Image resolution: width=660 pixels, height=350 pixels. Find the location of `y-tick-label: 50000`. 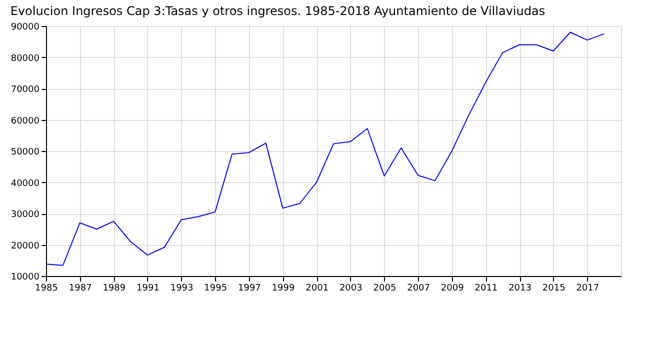

y-tick-label: 50000 is located at coordinates (25, 153).